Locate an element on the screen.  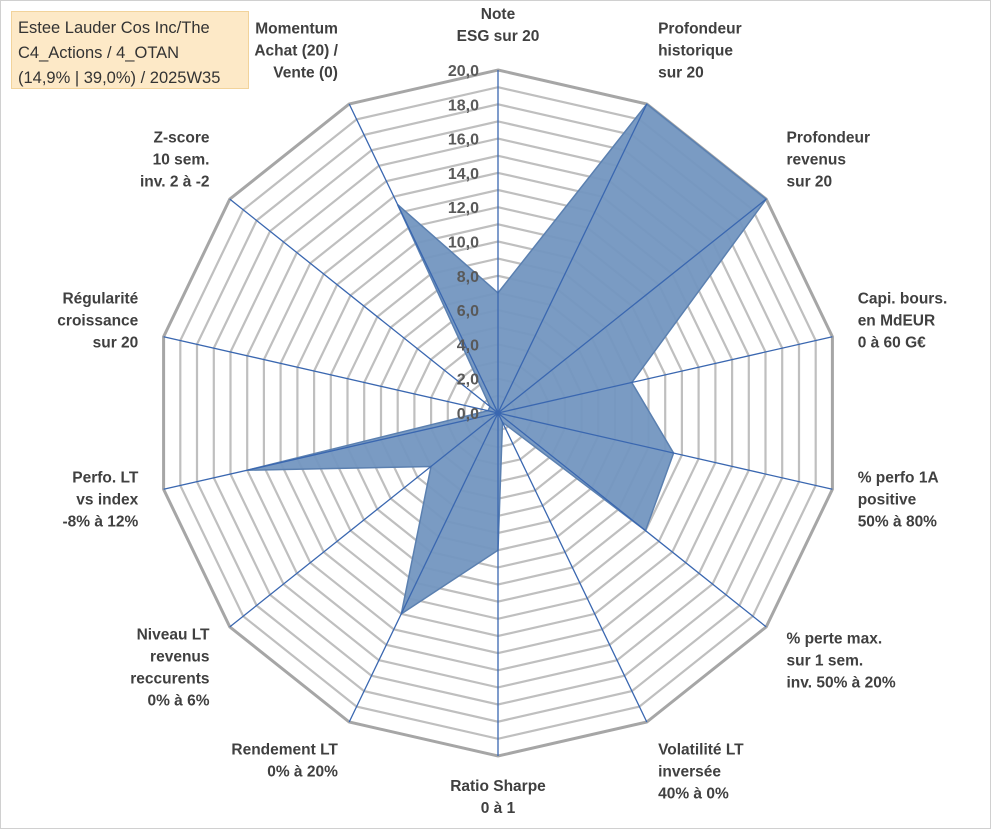
axis-label-7: Ratio Sharpe 0 à 1 is located at coordinates (498, 797).